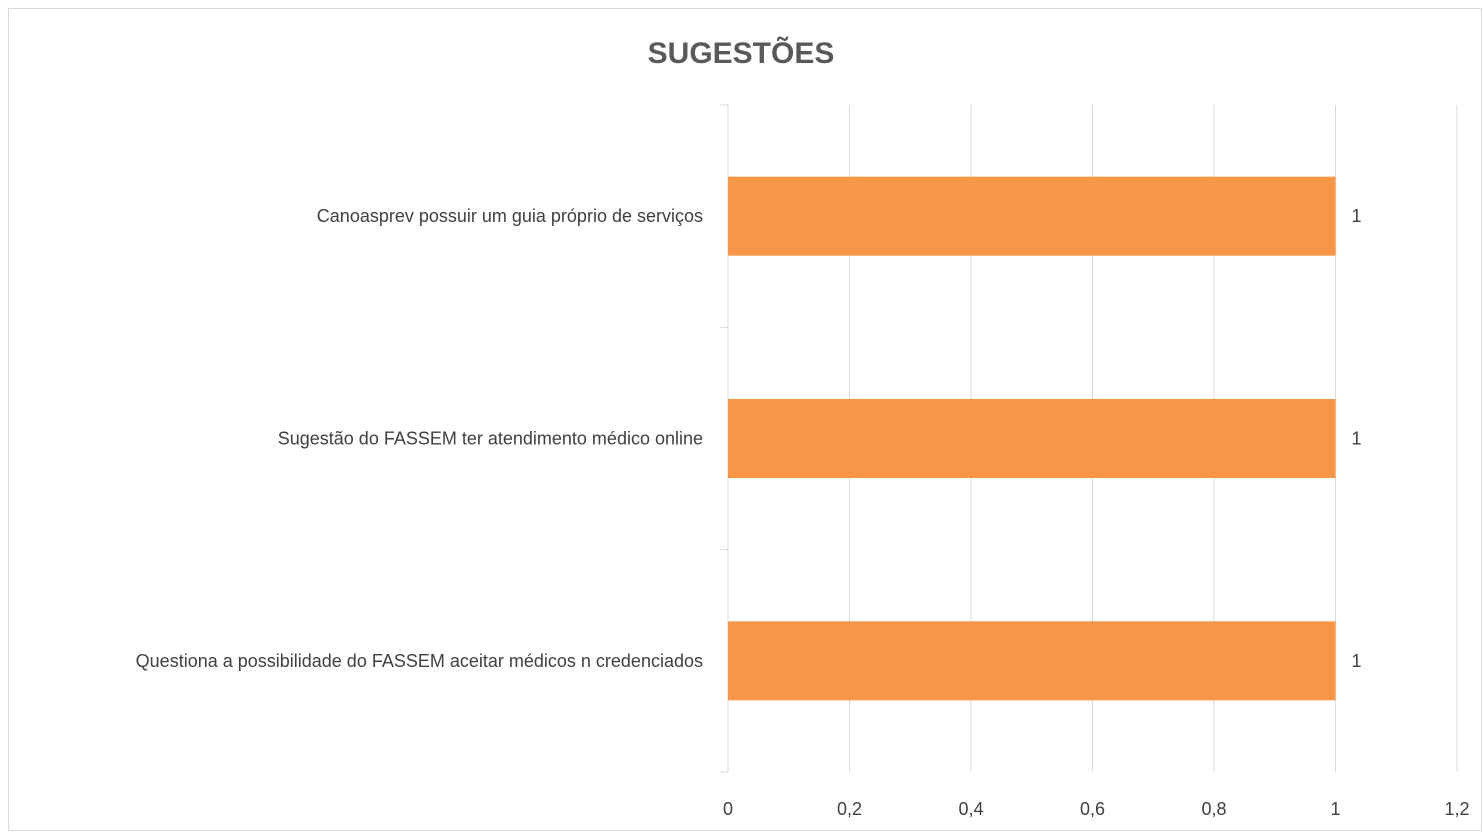 The image size is (1483, 832). Describe the element at coordinates (1213, 809) in the screenshot. I see `x-tick-label: 0,8` at that location.